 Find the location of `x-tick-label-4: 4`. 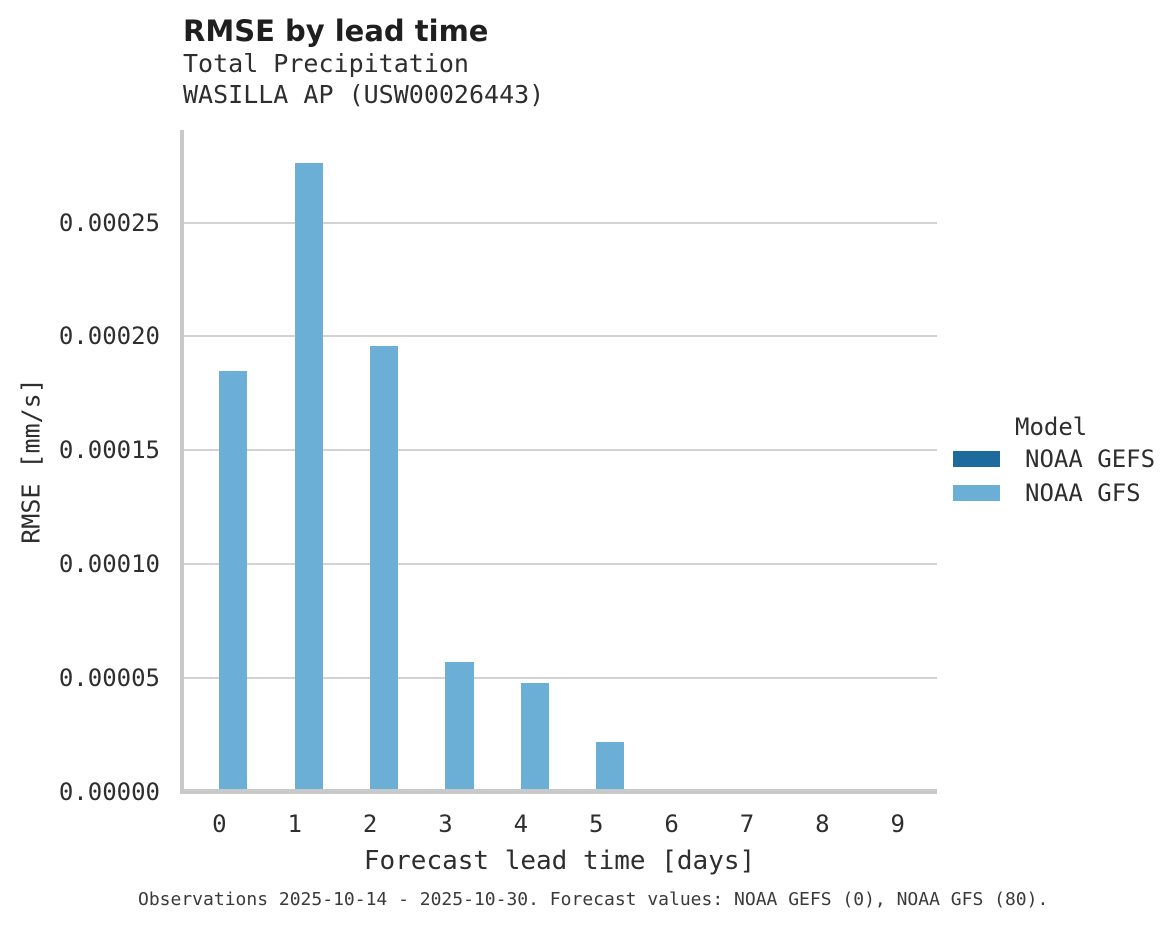

x-tick-label-4: 4 is located at coordinates (521, 824).